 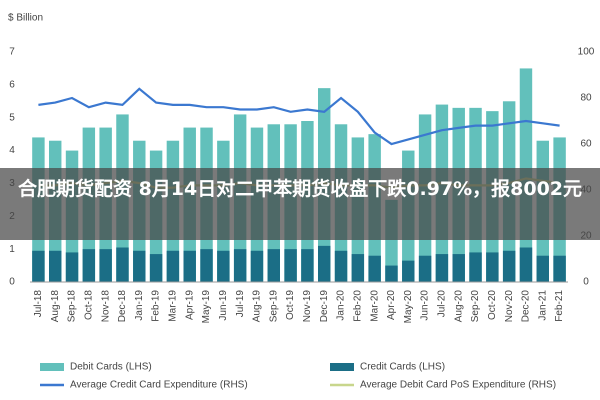 What do you see at coordinates (159, 385) in the screenshot?
I see `legend-label: Average Credit Card Expenditure (RHS)` at bounding box center [159, 385].